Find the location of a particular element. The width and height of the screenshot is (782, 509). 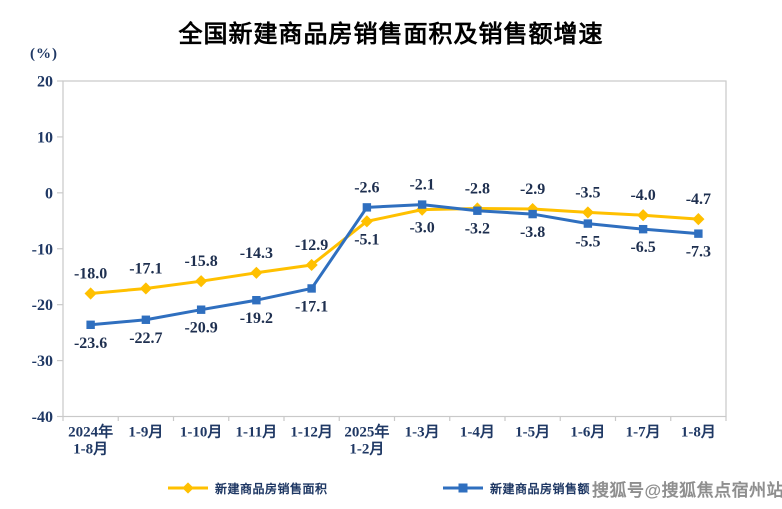

data-label: -4.7 is located at coordinates (698, 199).